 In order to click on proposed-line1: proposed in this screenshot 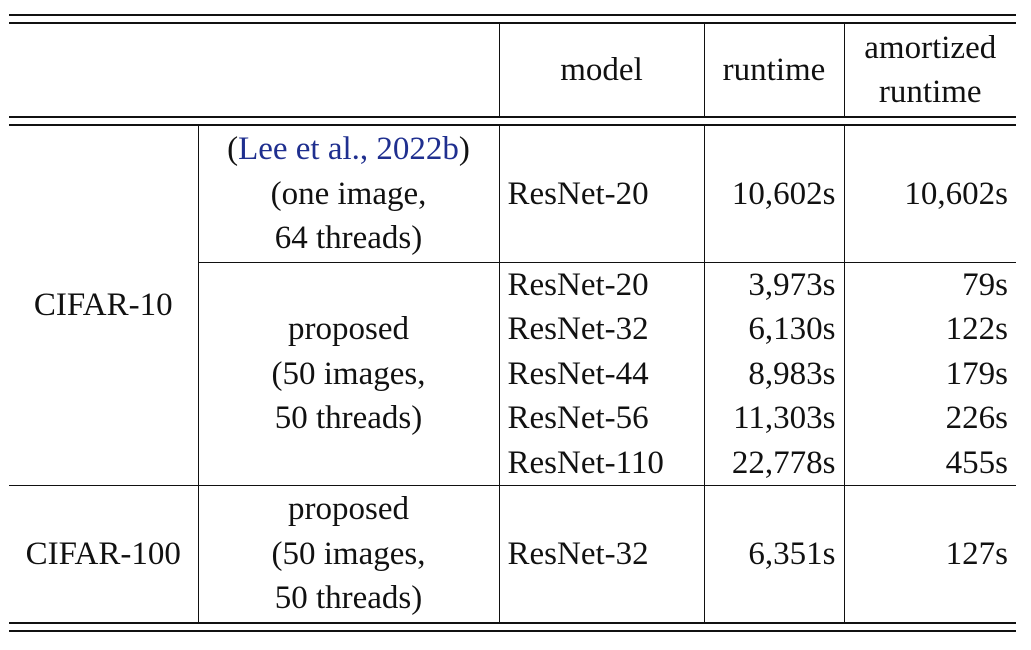, I will do `click(348, 329)`.